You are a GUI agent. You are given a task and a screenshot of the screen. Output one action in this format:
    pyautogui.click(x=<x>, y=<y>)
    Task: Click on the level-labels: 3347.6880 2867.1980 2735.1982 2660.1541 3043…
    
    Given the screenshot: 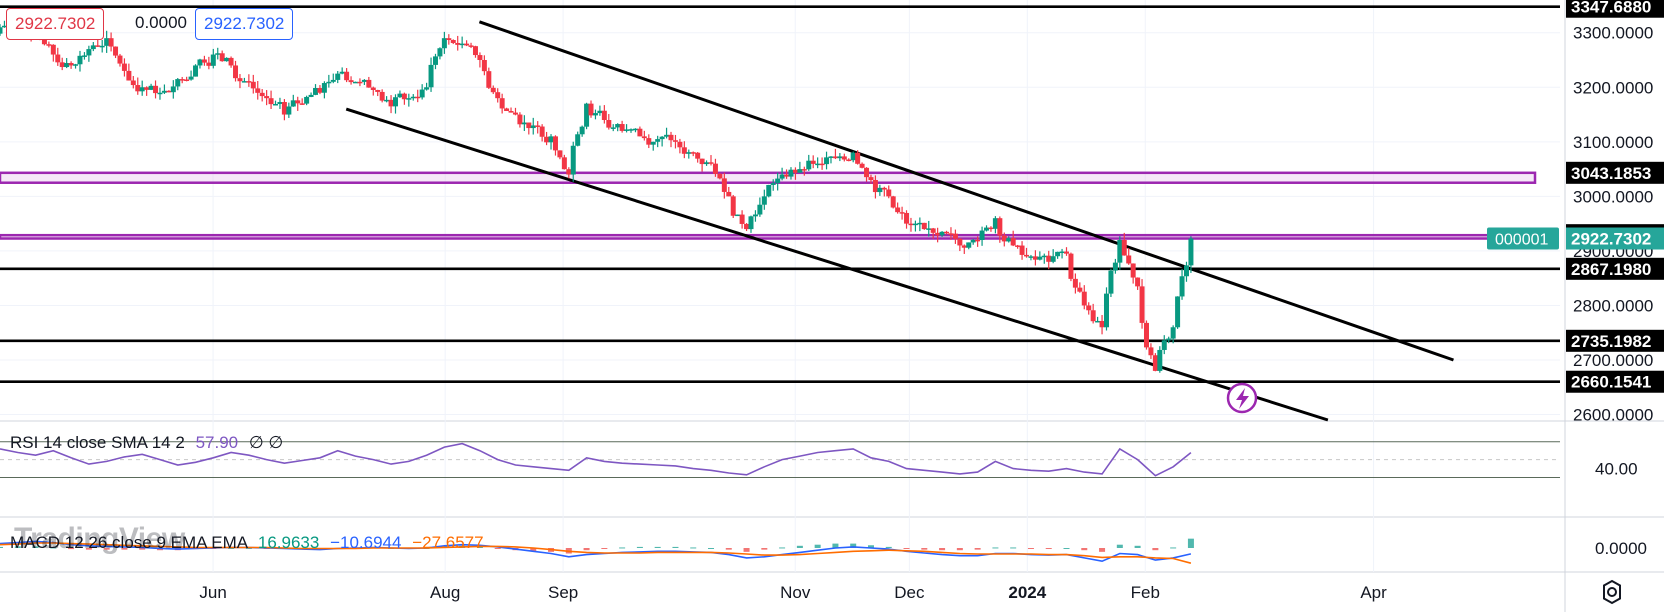 What is the action you would take?
    pyautogui.click(x=1575, y=196)
    